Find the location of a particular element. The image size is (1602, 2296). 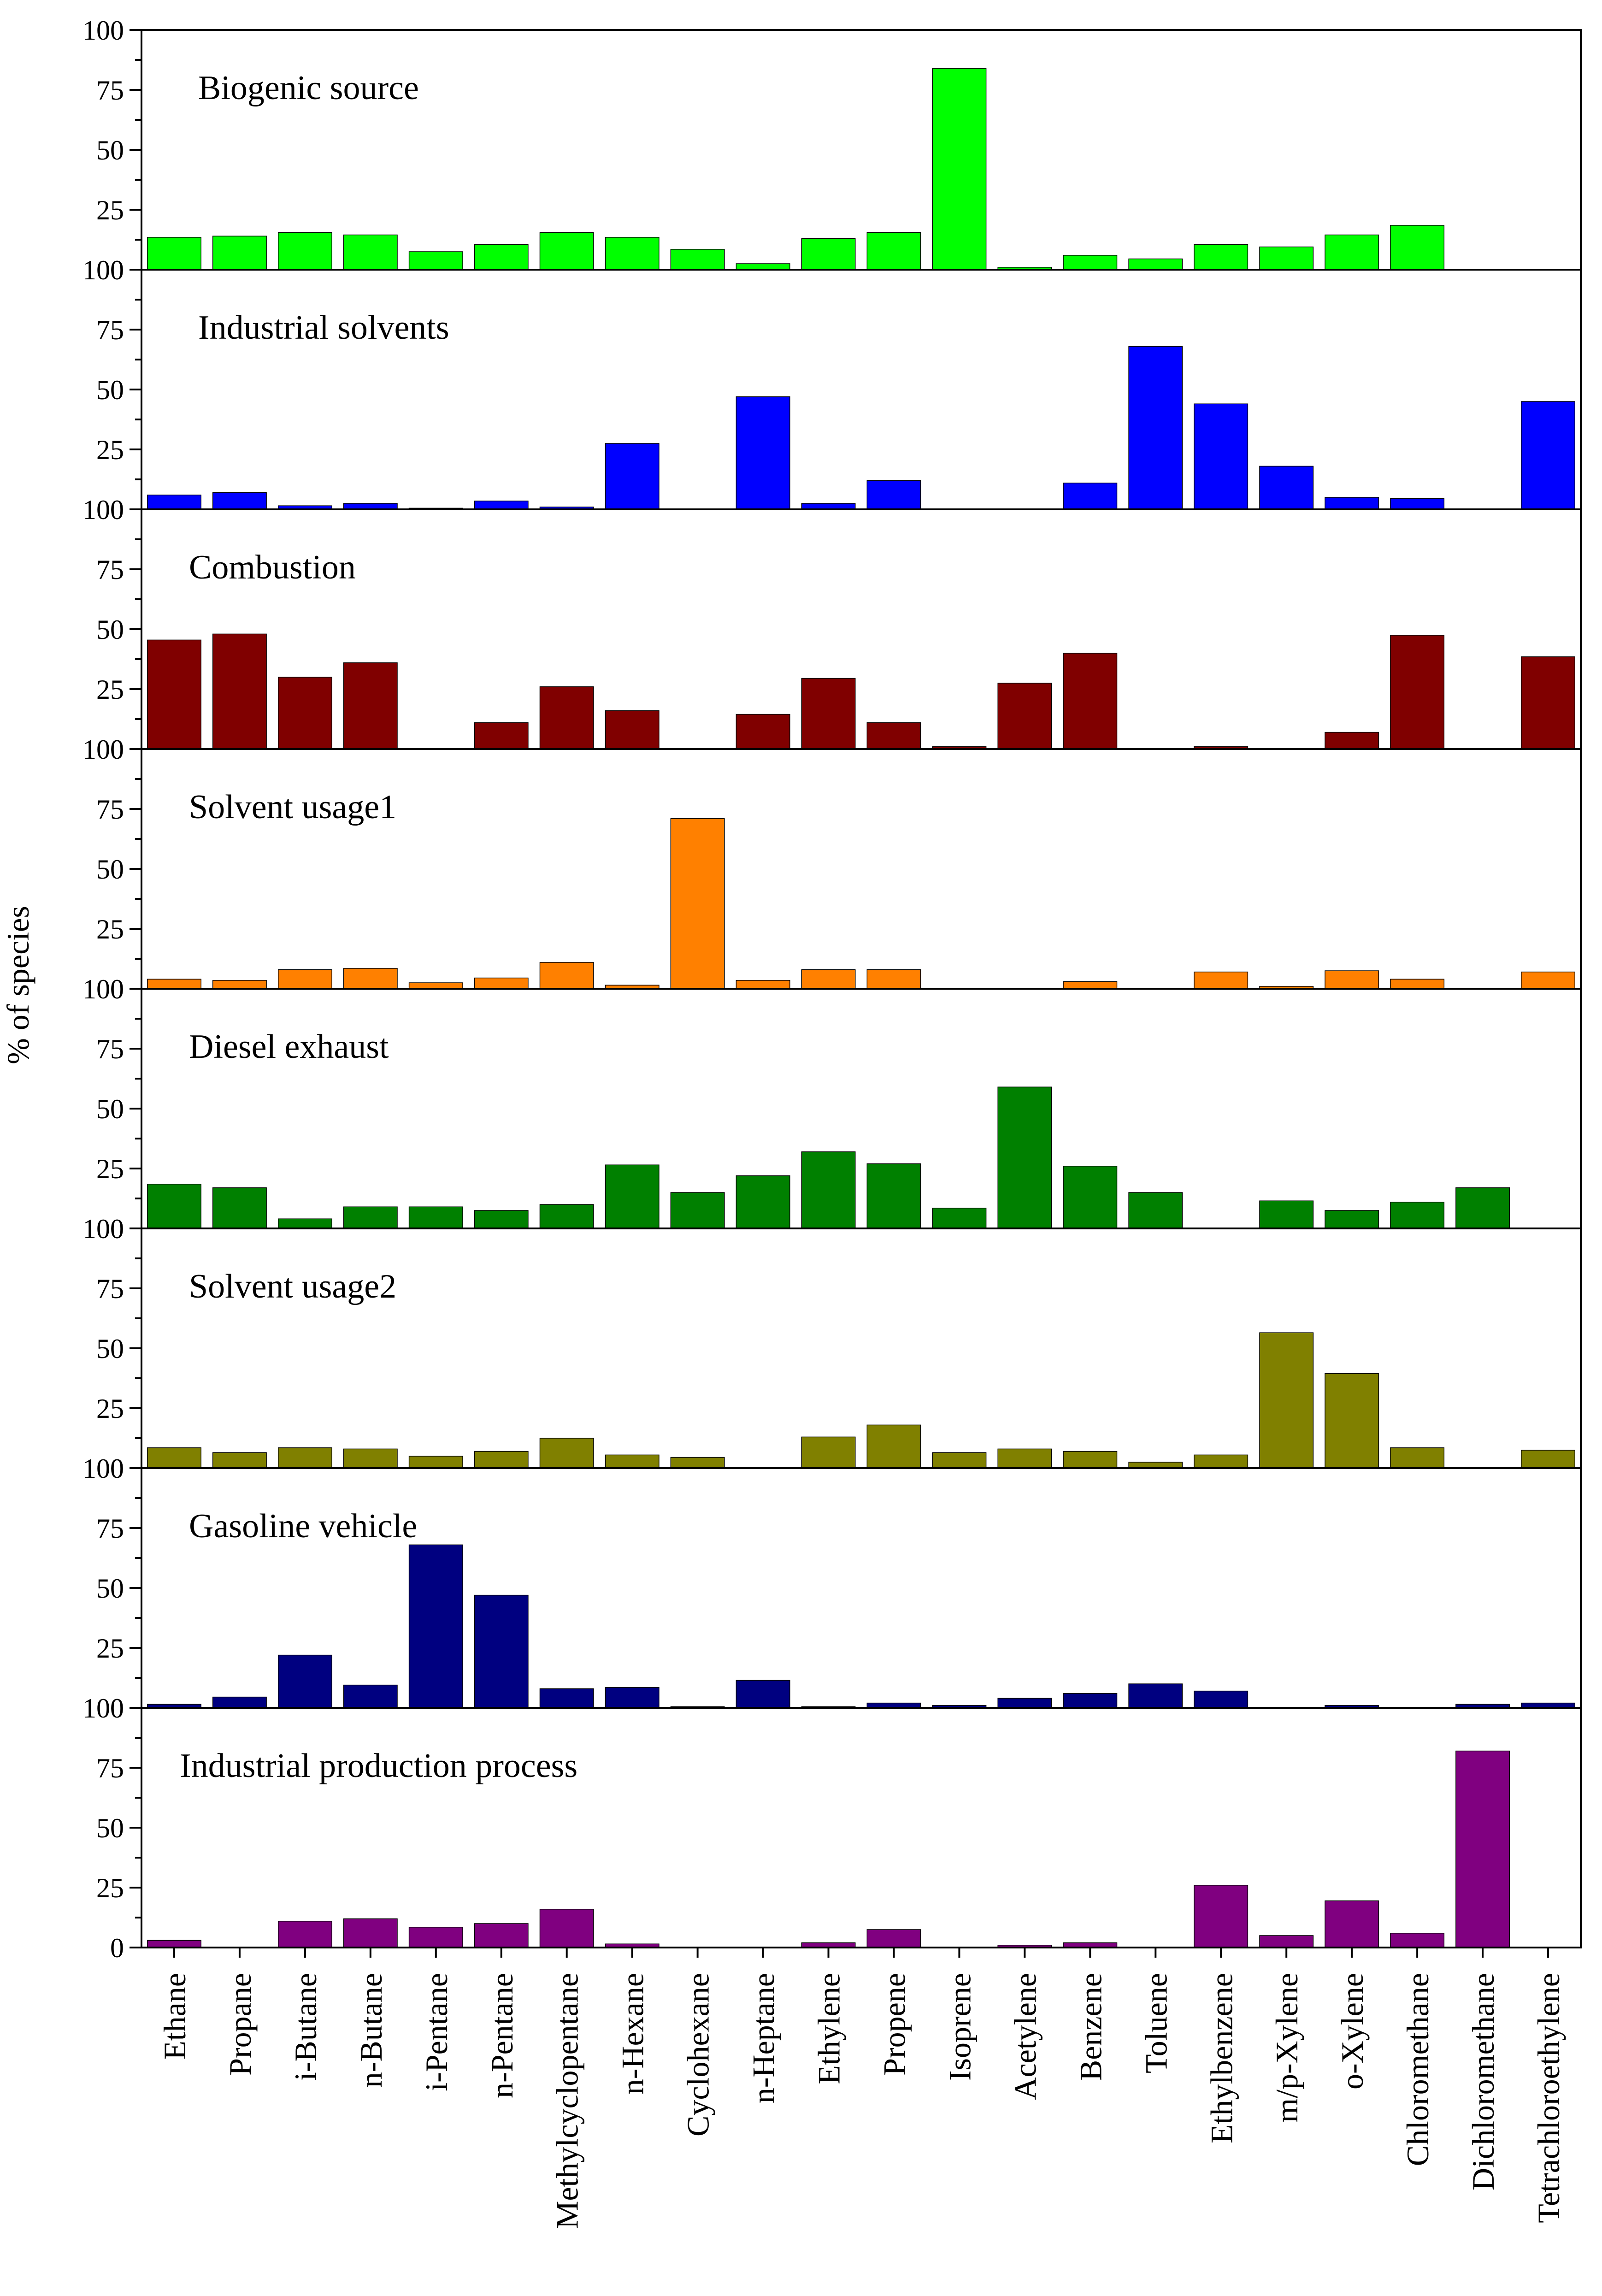

bar-biogenic-source-ethylene is located at coordinates (828, 254).